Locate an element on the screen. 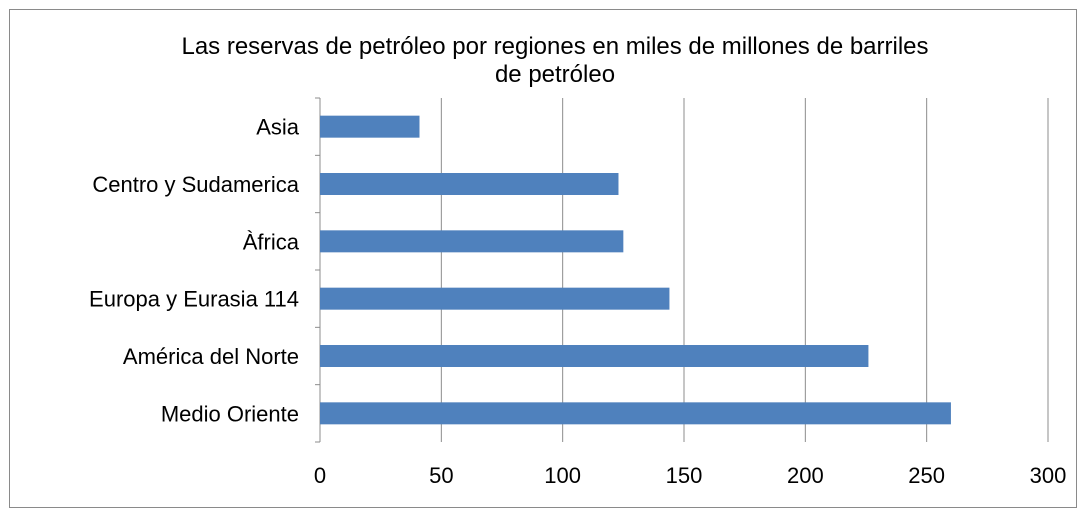 This screenshot has height=517, width=1086. category-label: Europa y Eurasia 114 is located at coordinates (194, 299).